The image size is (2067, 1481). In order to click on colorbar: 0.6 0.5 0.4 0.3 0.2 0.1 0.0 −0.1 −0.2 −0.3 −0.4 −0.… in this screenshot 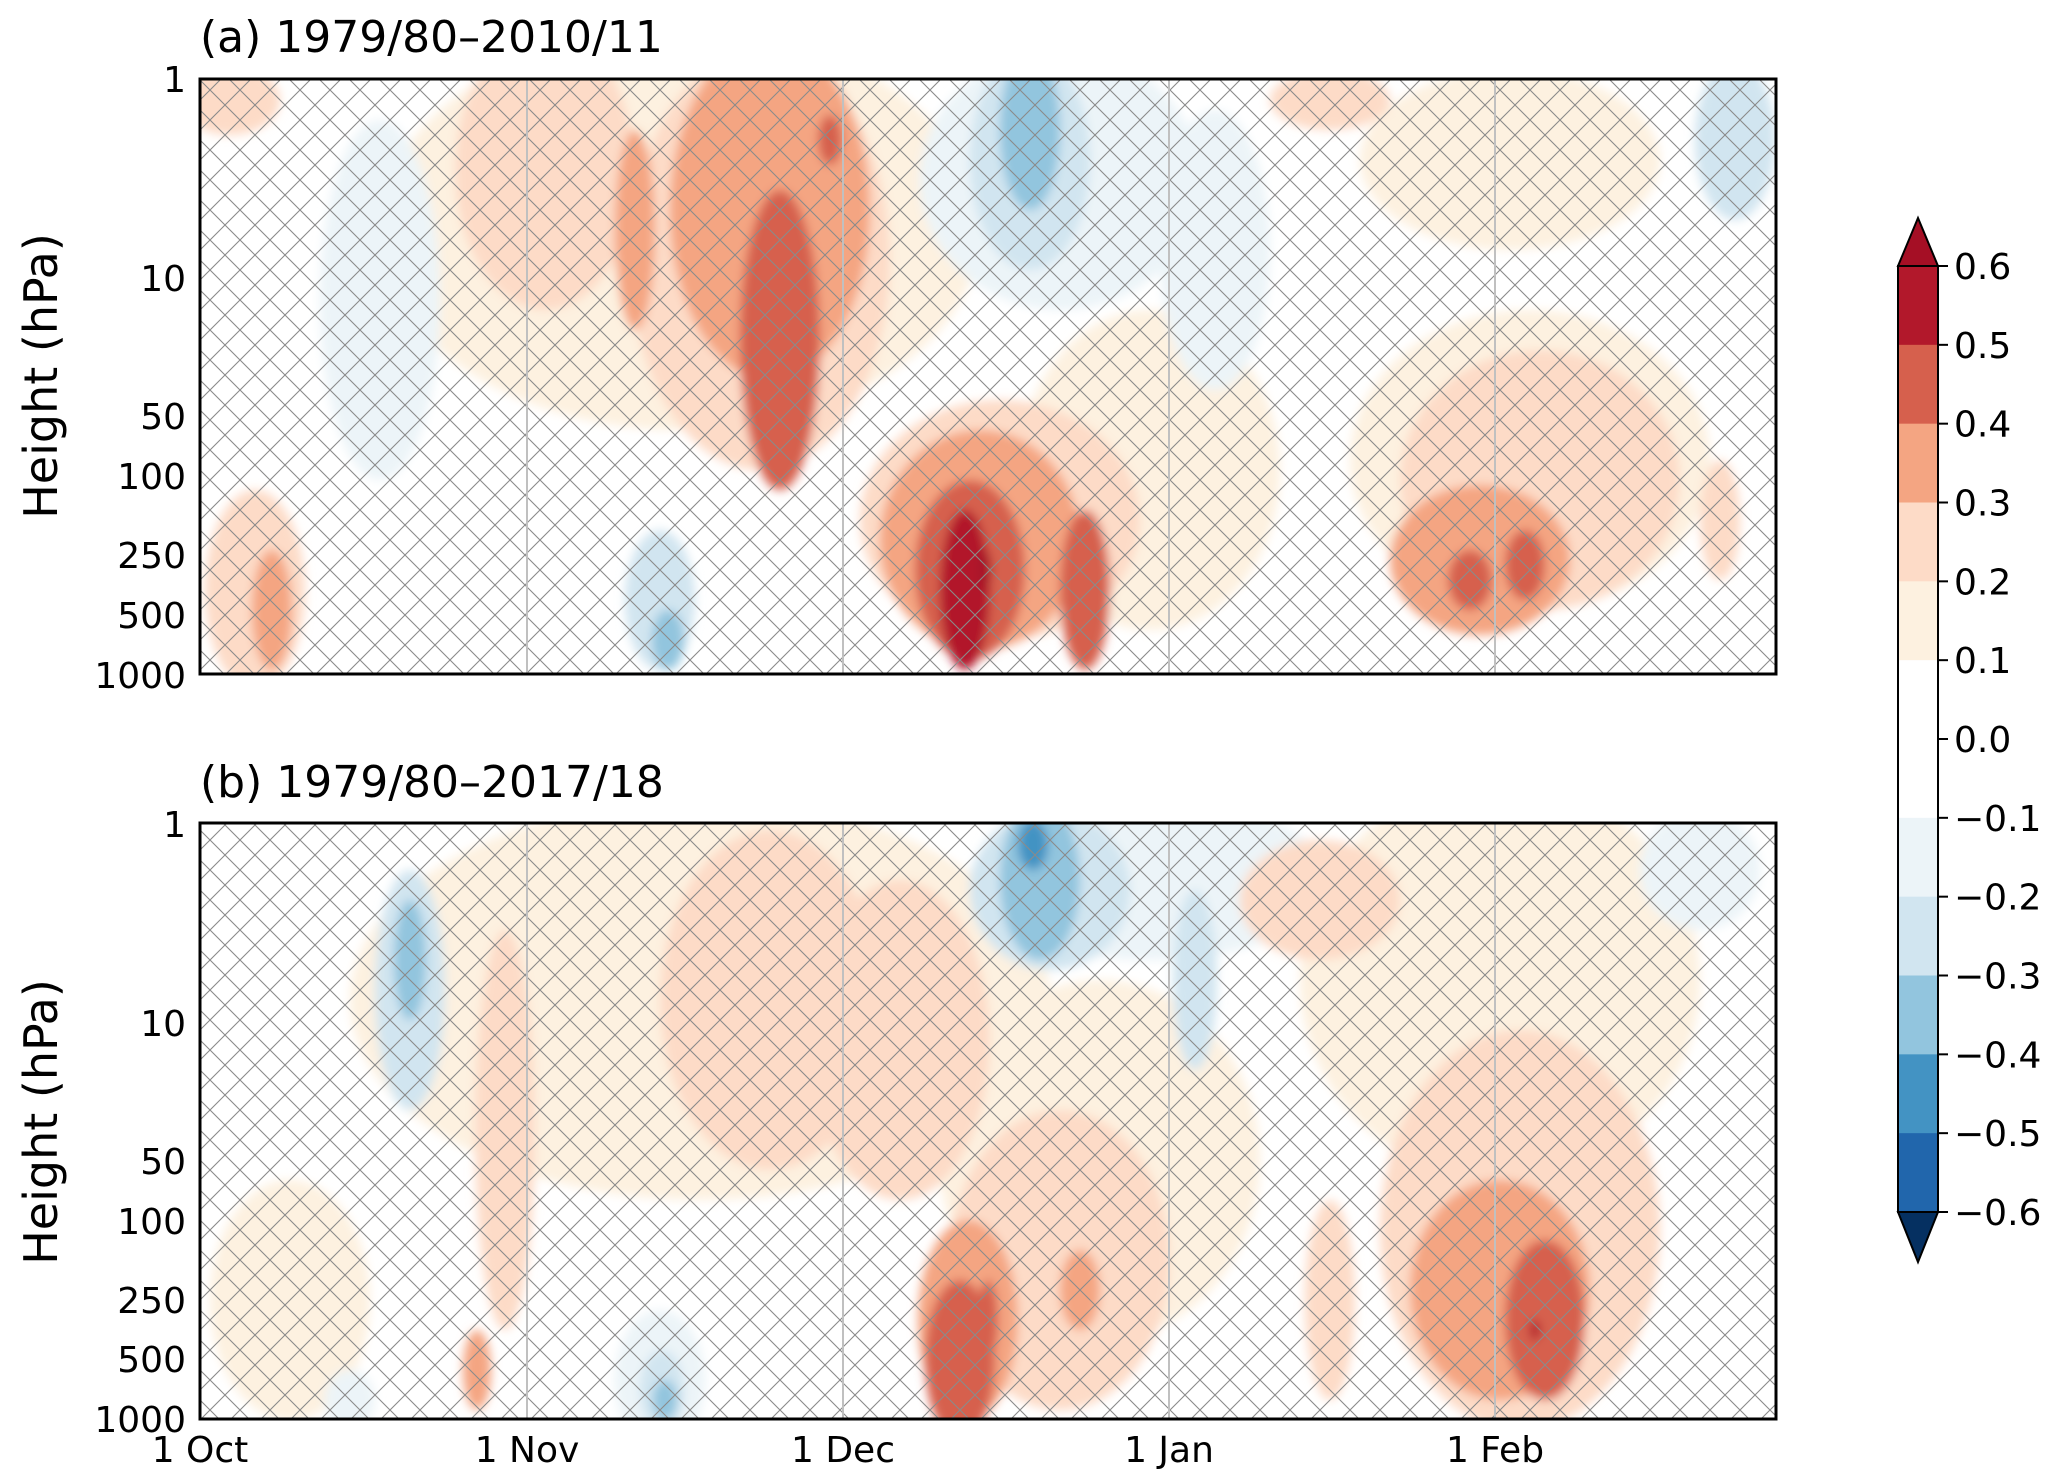, I will do `click(1968, 740)`.